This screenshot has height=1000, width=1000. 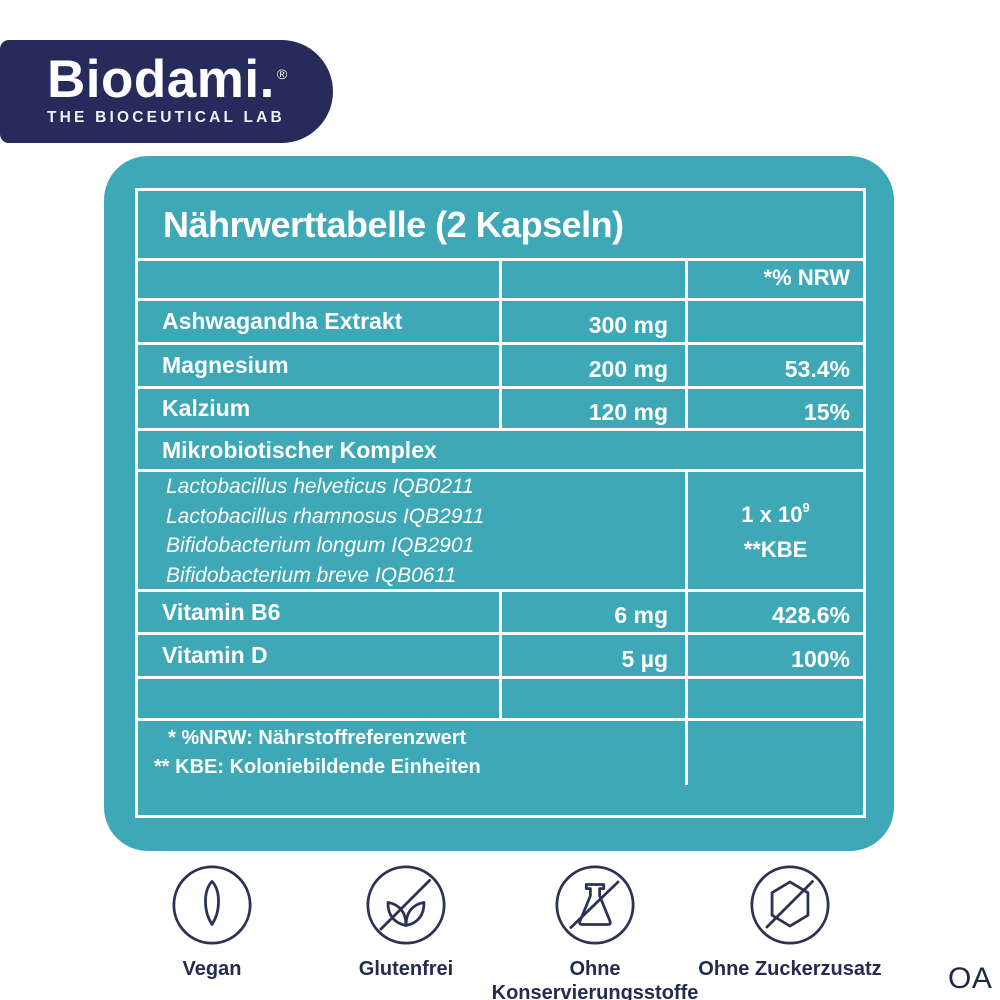 I want to click on nrw-header: *% NRW, so click(x=774, y=279).